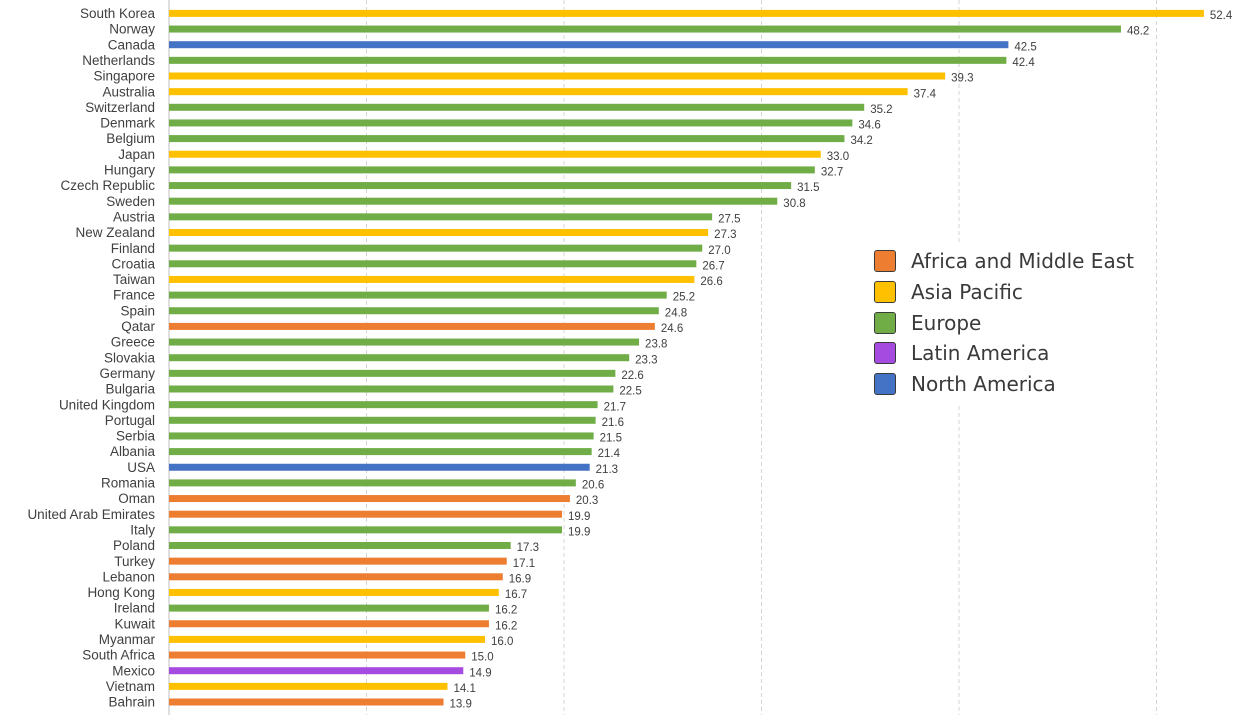  What do you see at coordinates (134, 608) in the screenshot?
I see `category-label: Ireland` at bounding box center [134, 608].